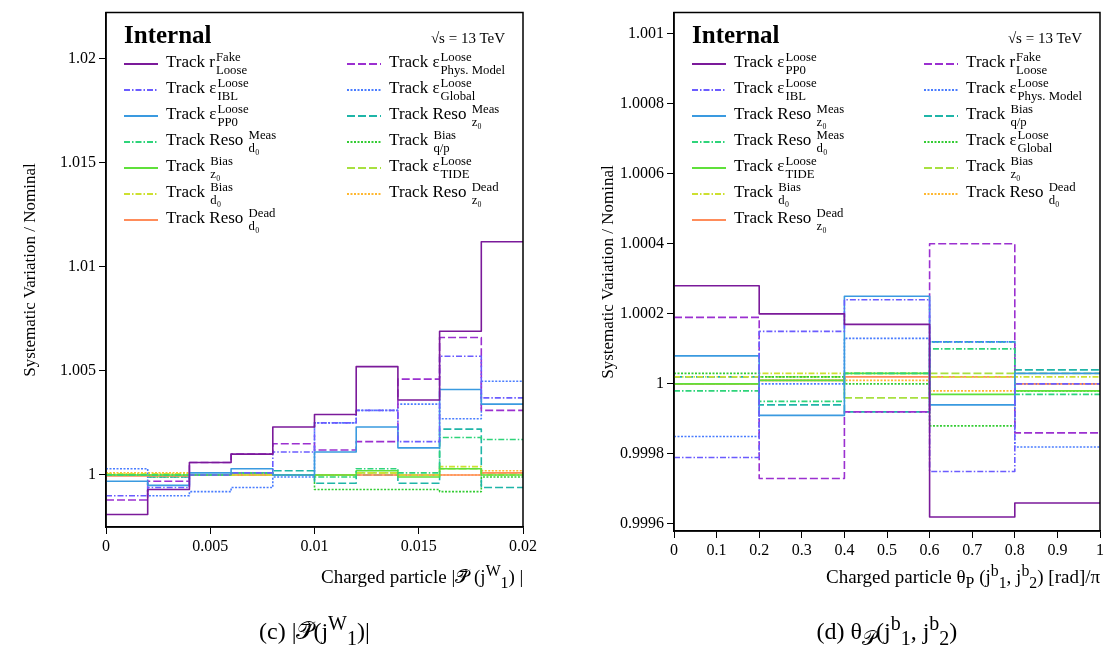 This screenshot has height=663, width=1115. What do you see at coordinates (642, 313) in the screenshot?
I see `y-tick-label: 1.0002` at bounding box center [642, 313].